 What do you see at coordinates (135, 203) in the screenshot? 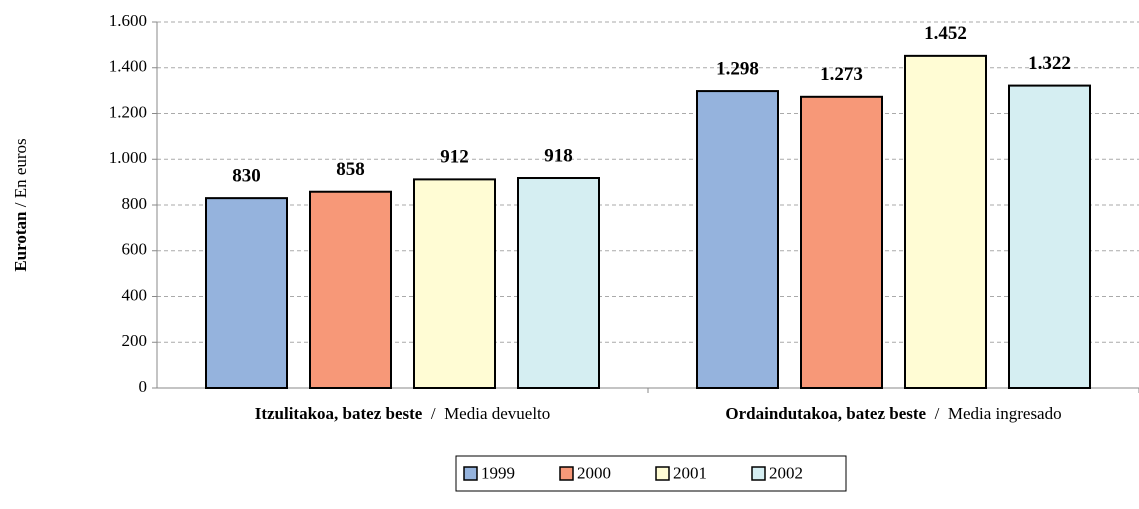
I see `y-tick-label: 800` at bounding box center [135, 203].